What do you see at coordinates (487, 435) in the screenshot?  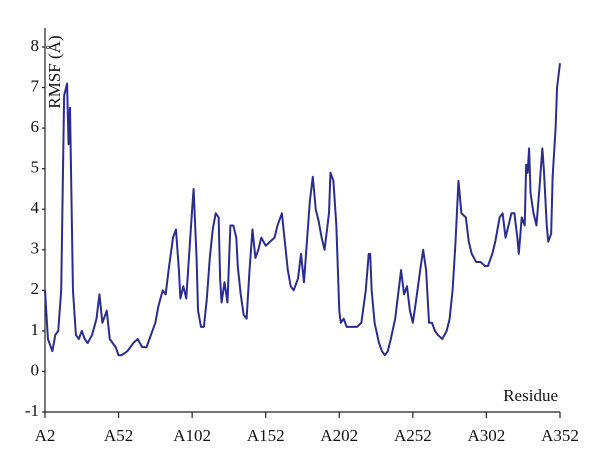 I see `x-tick-label: A302` at bounding box center [487, 435].